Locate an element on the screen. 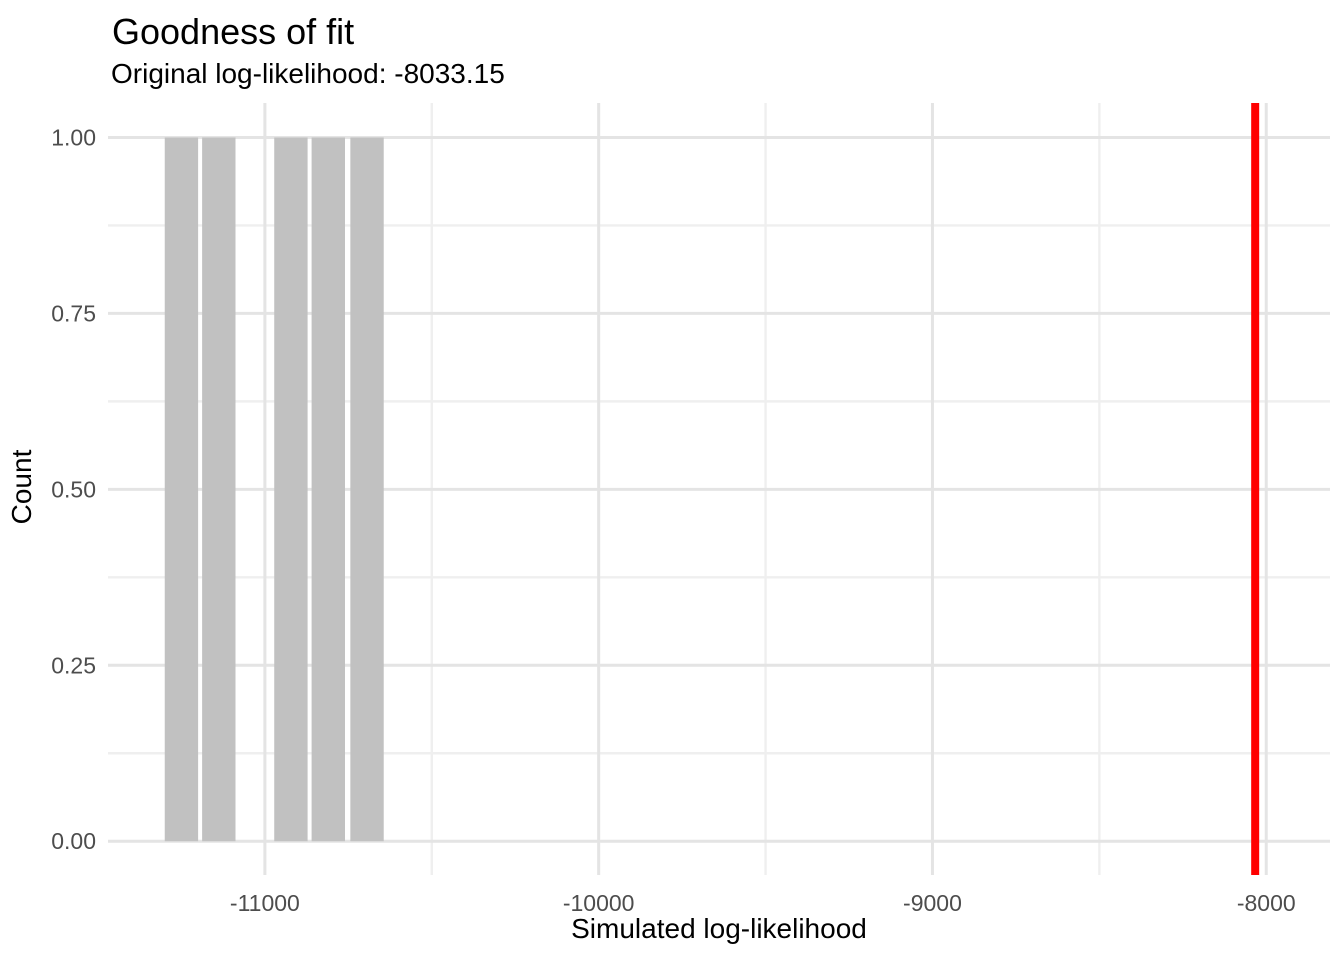 This screenshot has height=960, width=1344. y-tick-label: 0.25 is located at coordinates (73, 665).